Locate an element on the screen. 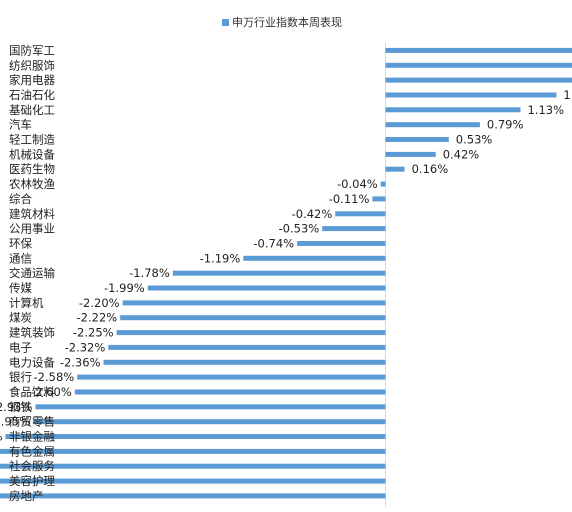 The width and height of the screenshot is (572, 512). category-label: 机械设备 is located at coordinates (32, 154).